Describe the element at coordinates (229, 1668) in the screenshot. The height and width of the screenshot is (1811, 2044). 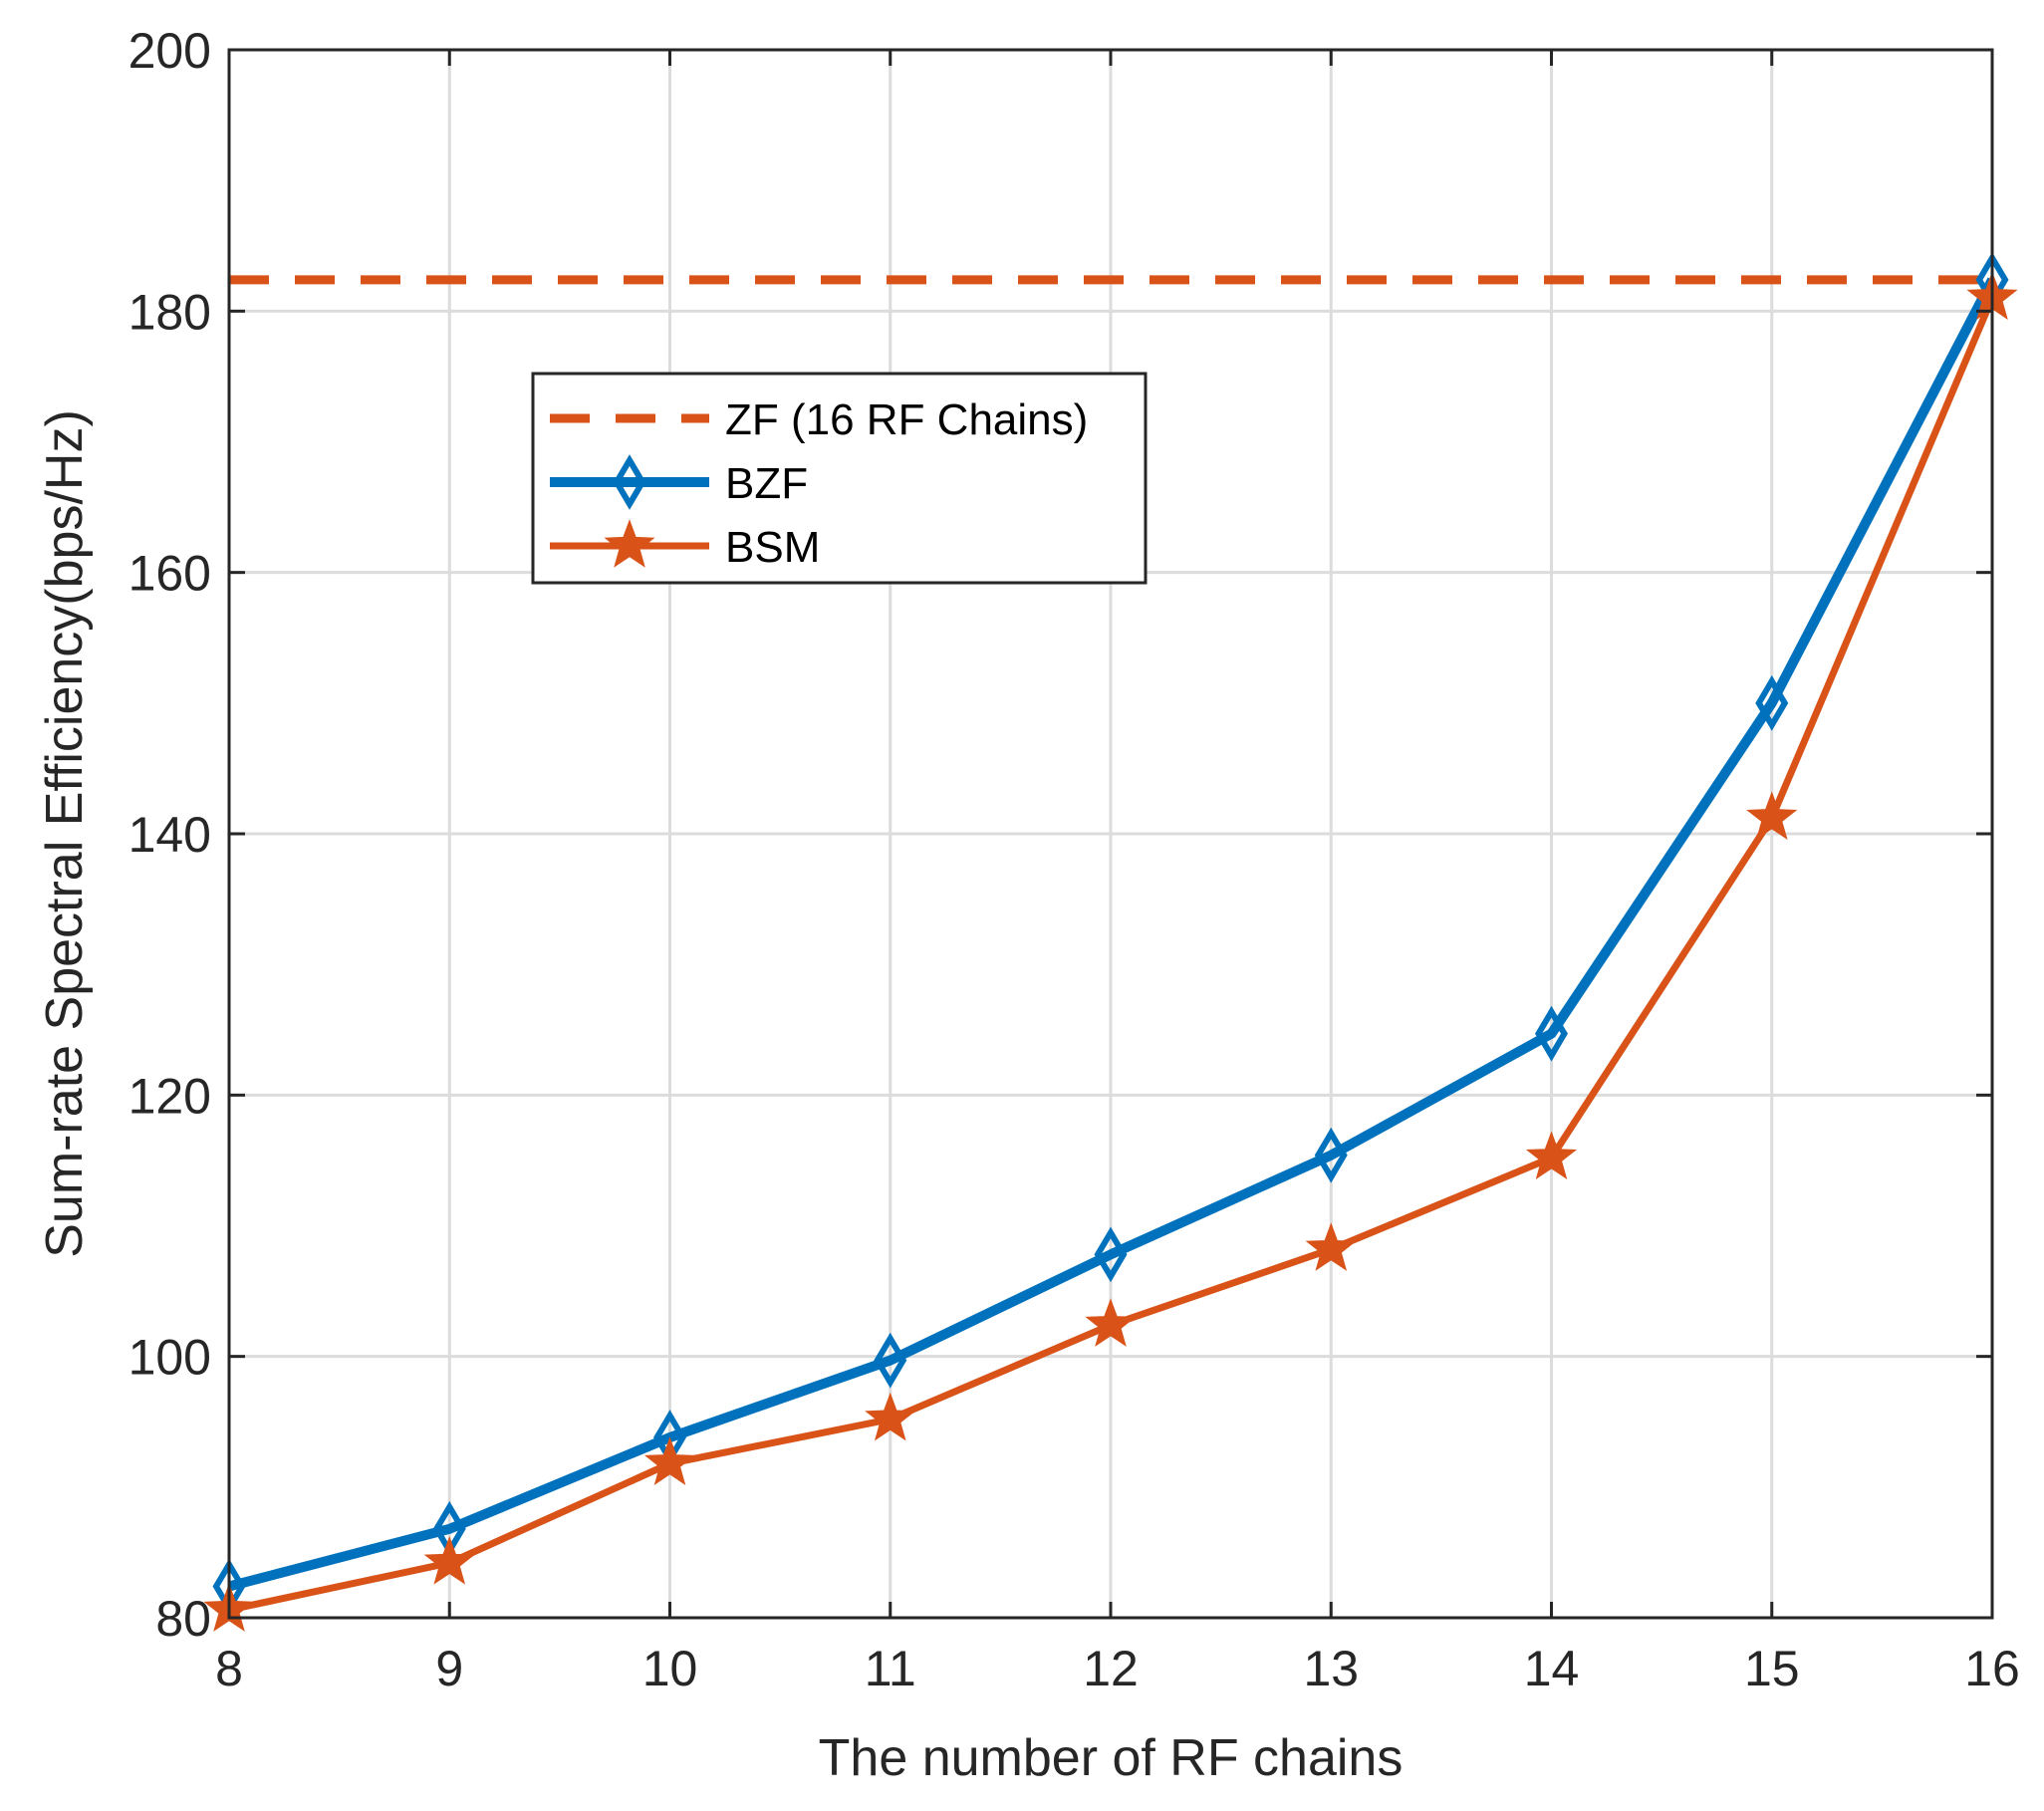
I see `x-tick-label: 8` at that location.